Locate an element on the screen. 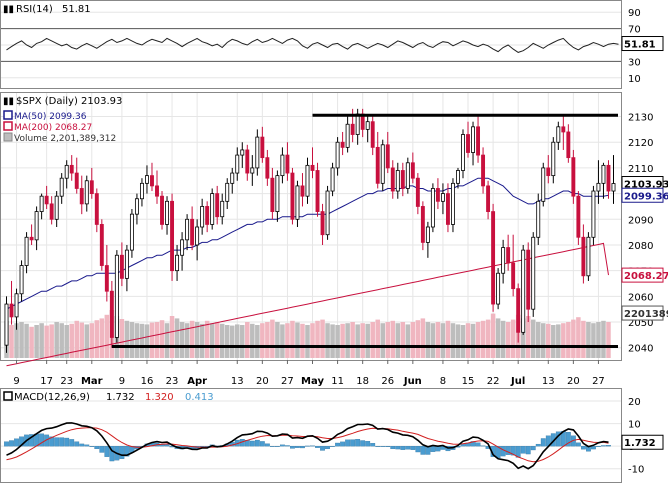 This screenshot has width=668, height=486. date-label: 15 is located at coordinates (468, 381).